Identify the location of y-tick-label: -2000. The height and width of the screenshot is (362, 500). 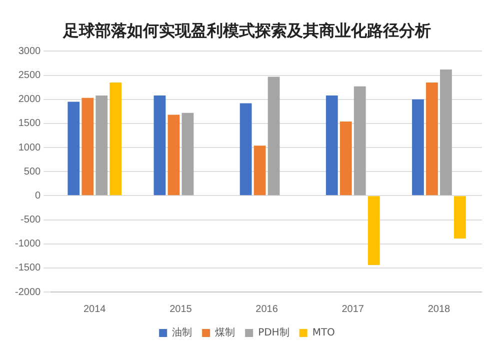
(28, 292).